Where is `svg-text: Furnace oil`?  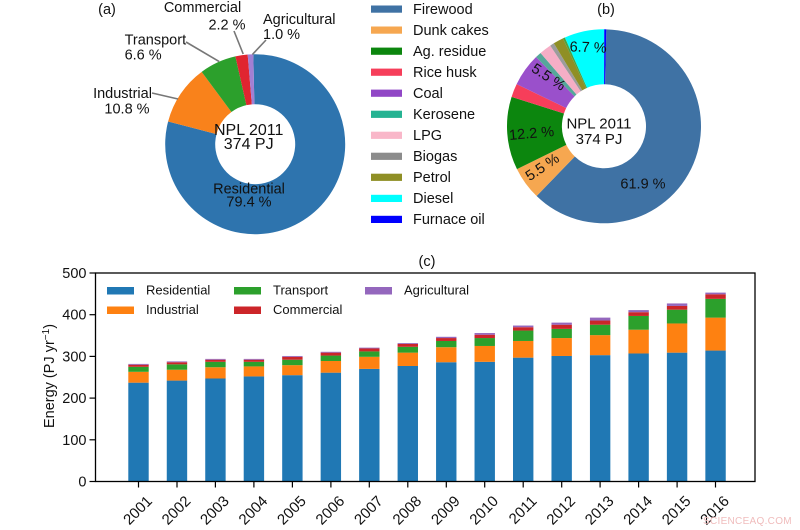
svg-text: Furnace oil is located at coordinates (449, 220).